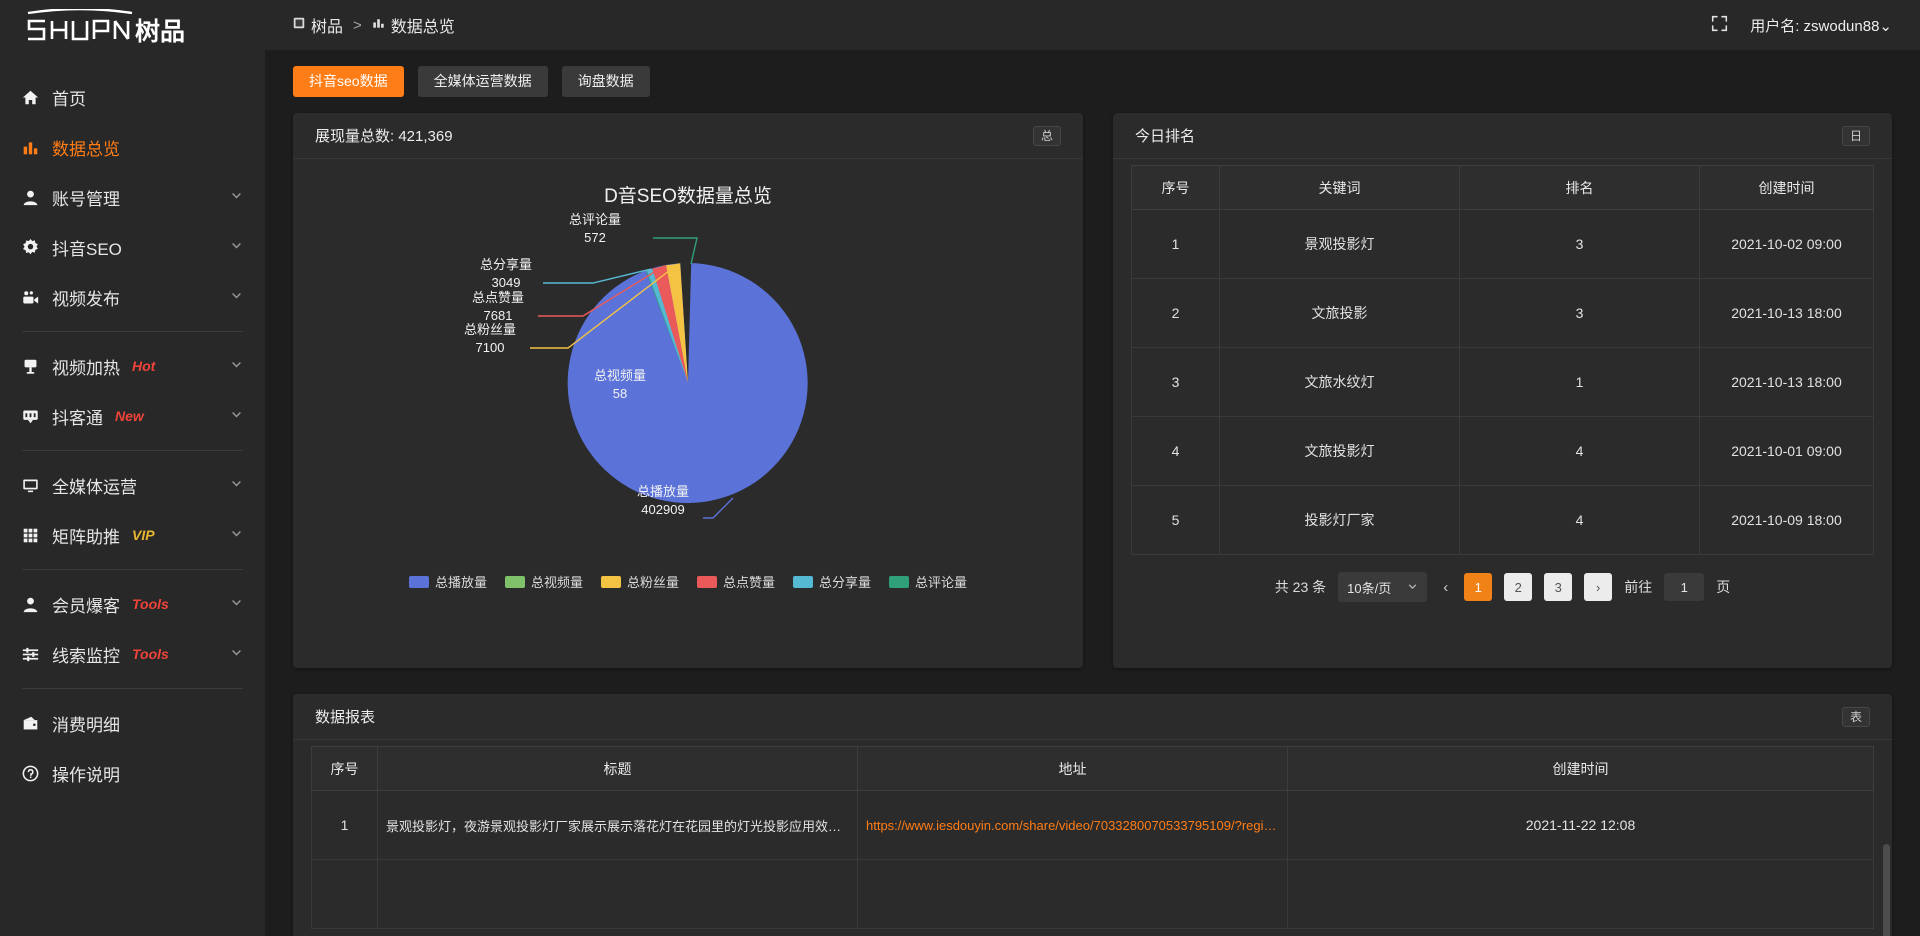 The width and height of the screenshot is (1920, 936). Describe the element at coordinates (1175, 451) in the screenshot. I see `cell-index: 4` at that location.